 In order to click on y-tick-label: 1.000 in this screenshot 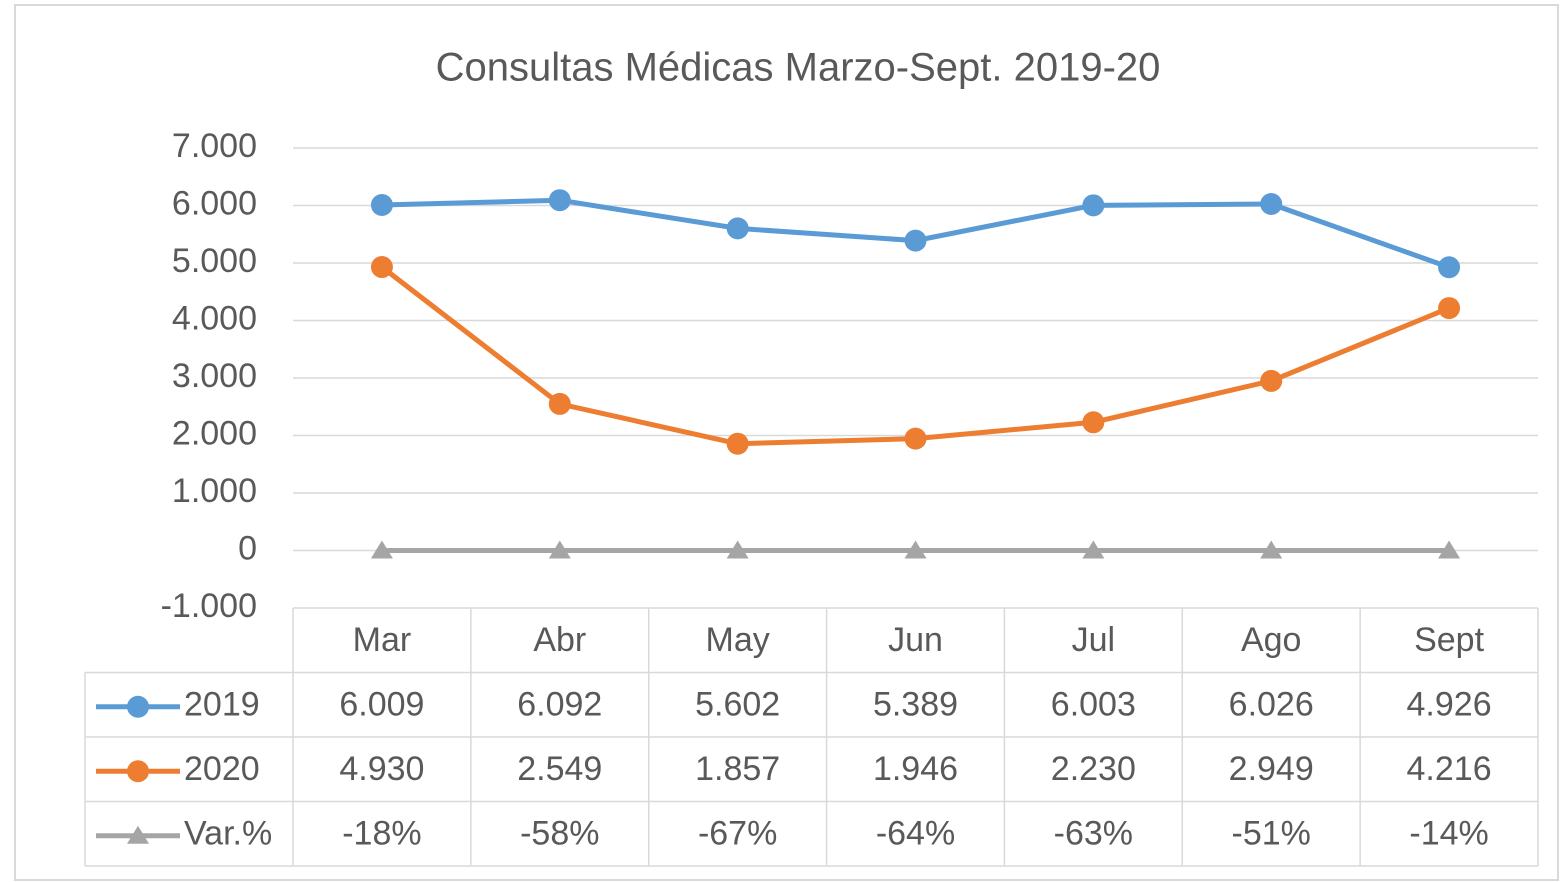, I will do `click(214, 491)`.